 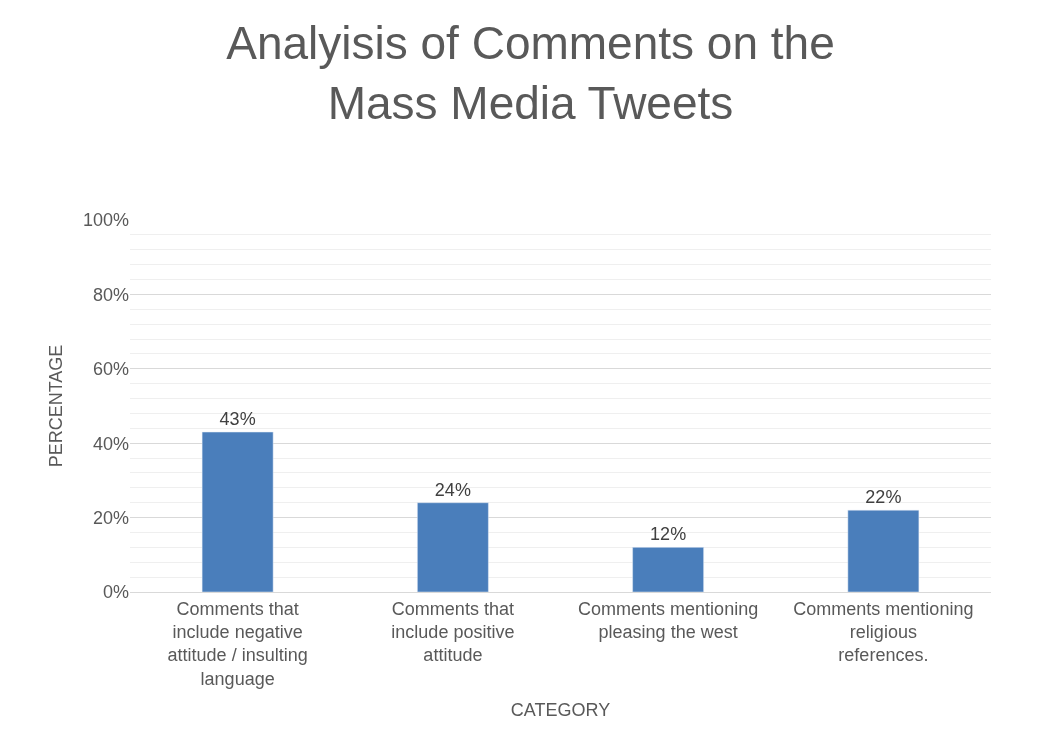 I want to click on data-label: 24%, so click(x=452, y=489).